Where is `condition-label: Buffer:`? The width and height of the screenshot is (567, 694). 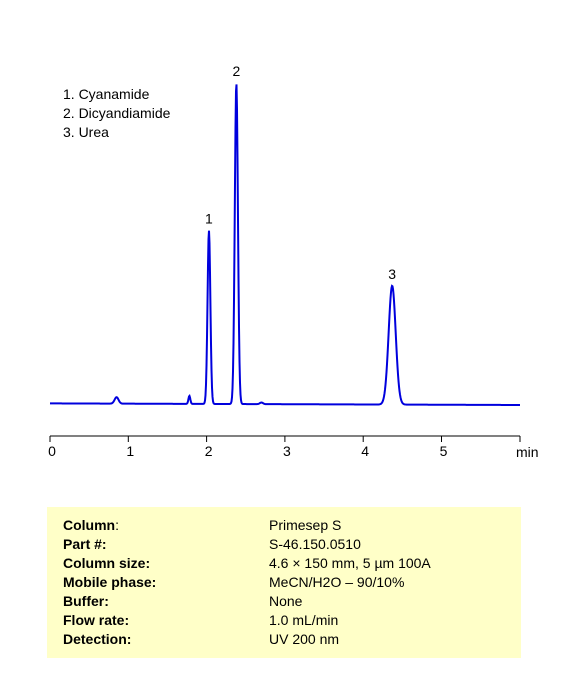 condition-label: Buffer: is located at coordinates (86, 601).